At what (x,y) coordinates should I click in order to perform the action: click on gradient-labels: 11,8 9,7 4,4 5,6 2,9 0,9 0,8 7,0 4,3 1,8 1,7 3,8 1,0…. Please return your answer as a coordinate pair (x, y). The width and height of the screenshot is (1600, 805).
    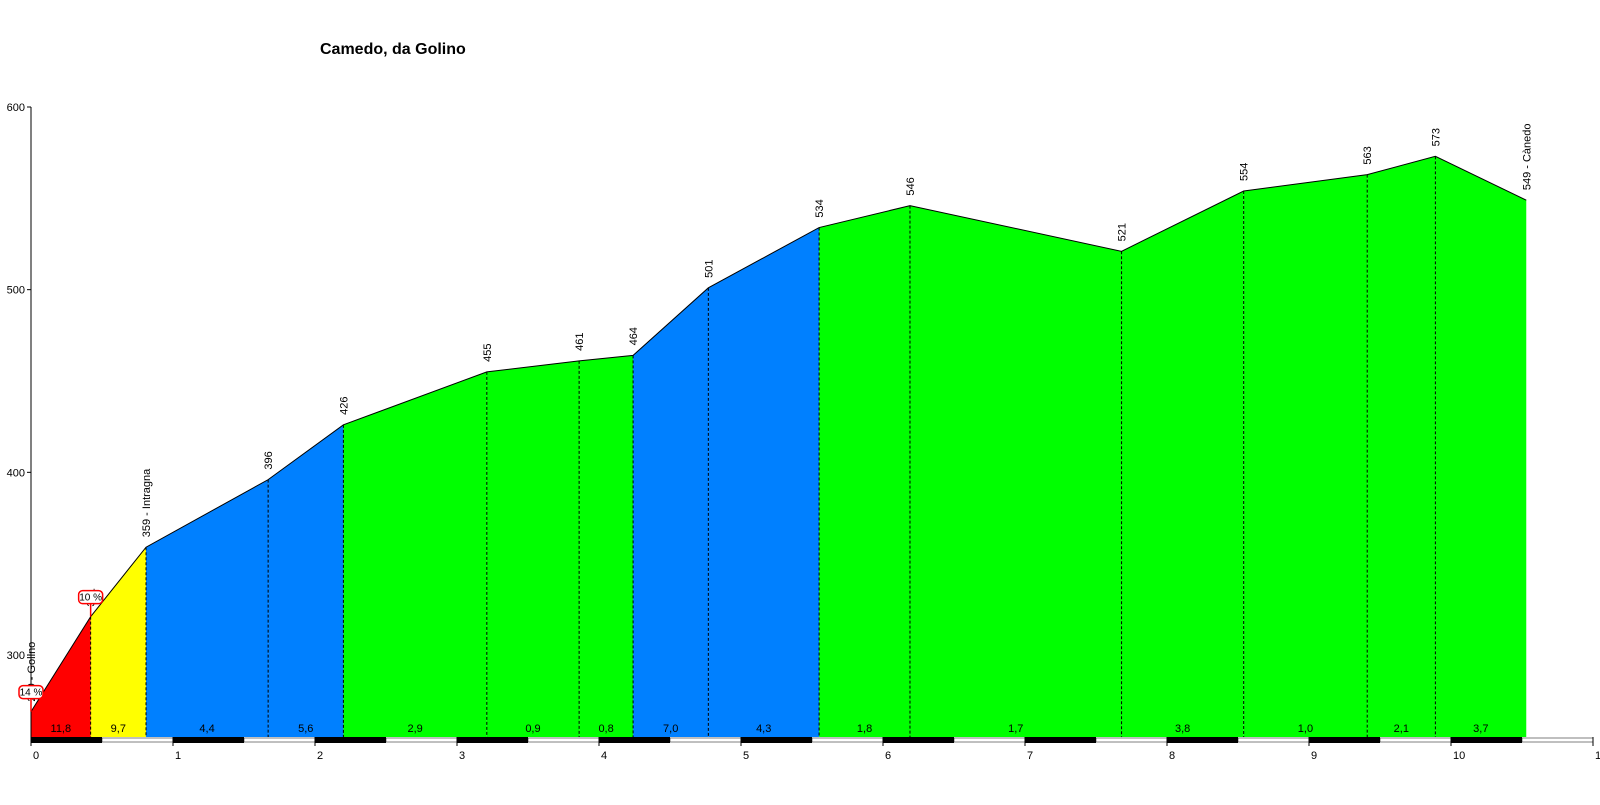
    Looking at the image, I should click on (770, 729).